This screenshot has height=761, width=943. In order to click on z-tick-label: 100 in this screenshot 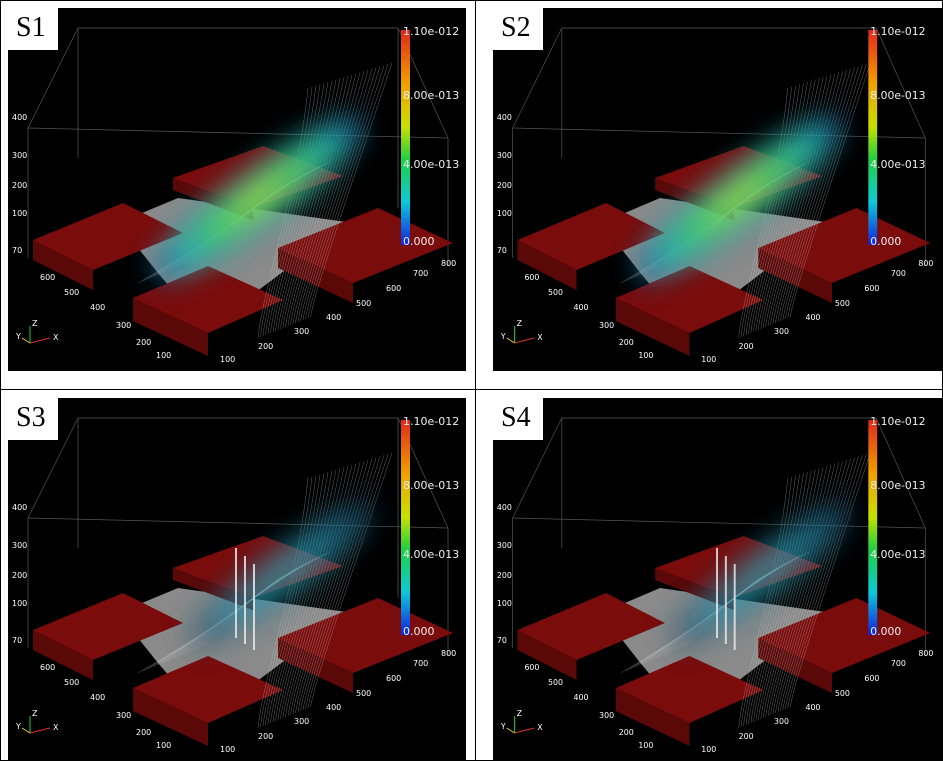, I will do `click(504, 213)`.